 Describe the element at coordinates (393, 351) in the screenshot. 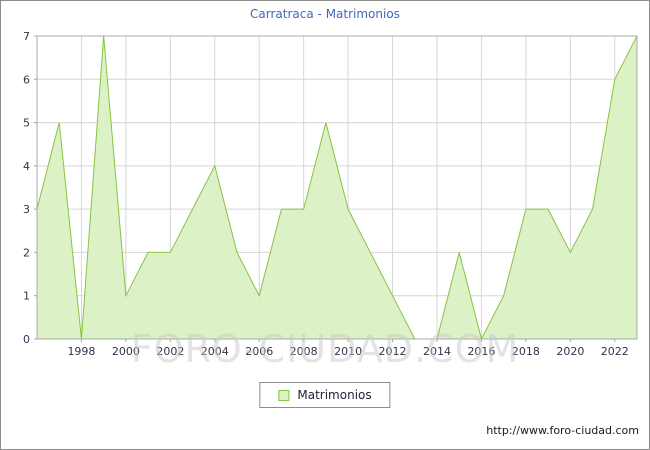

I see `svg-text: 2012` at that location.